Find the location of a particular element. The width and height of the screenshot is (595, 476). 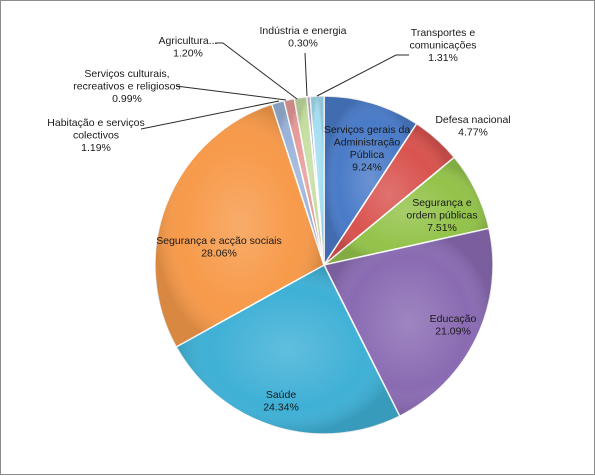

slice-name-line: Saúde is located at coordinates (281, 395).